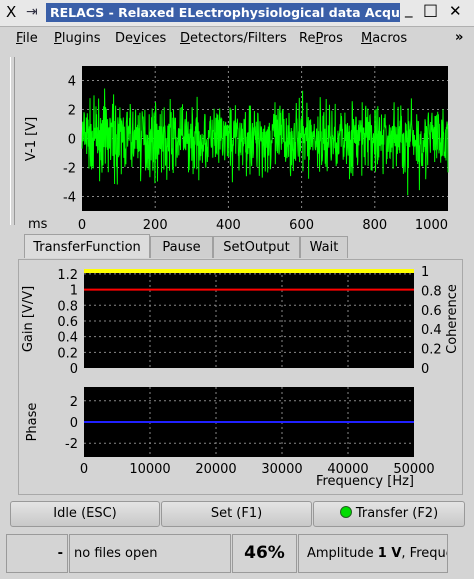 Image resolution: width=474 pixels, height=579 pixels. Describe the element at coordinates (425, 369) in the screenshot. I see `coherence-ytick-label: 0` at that location.